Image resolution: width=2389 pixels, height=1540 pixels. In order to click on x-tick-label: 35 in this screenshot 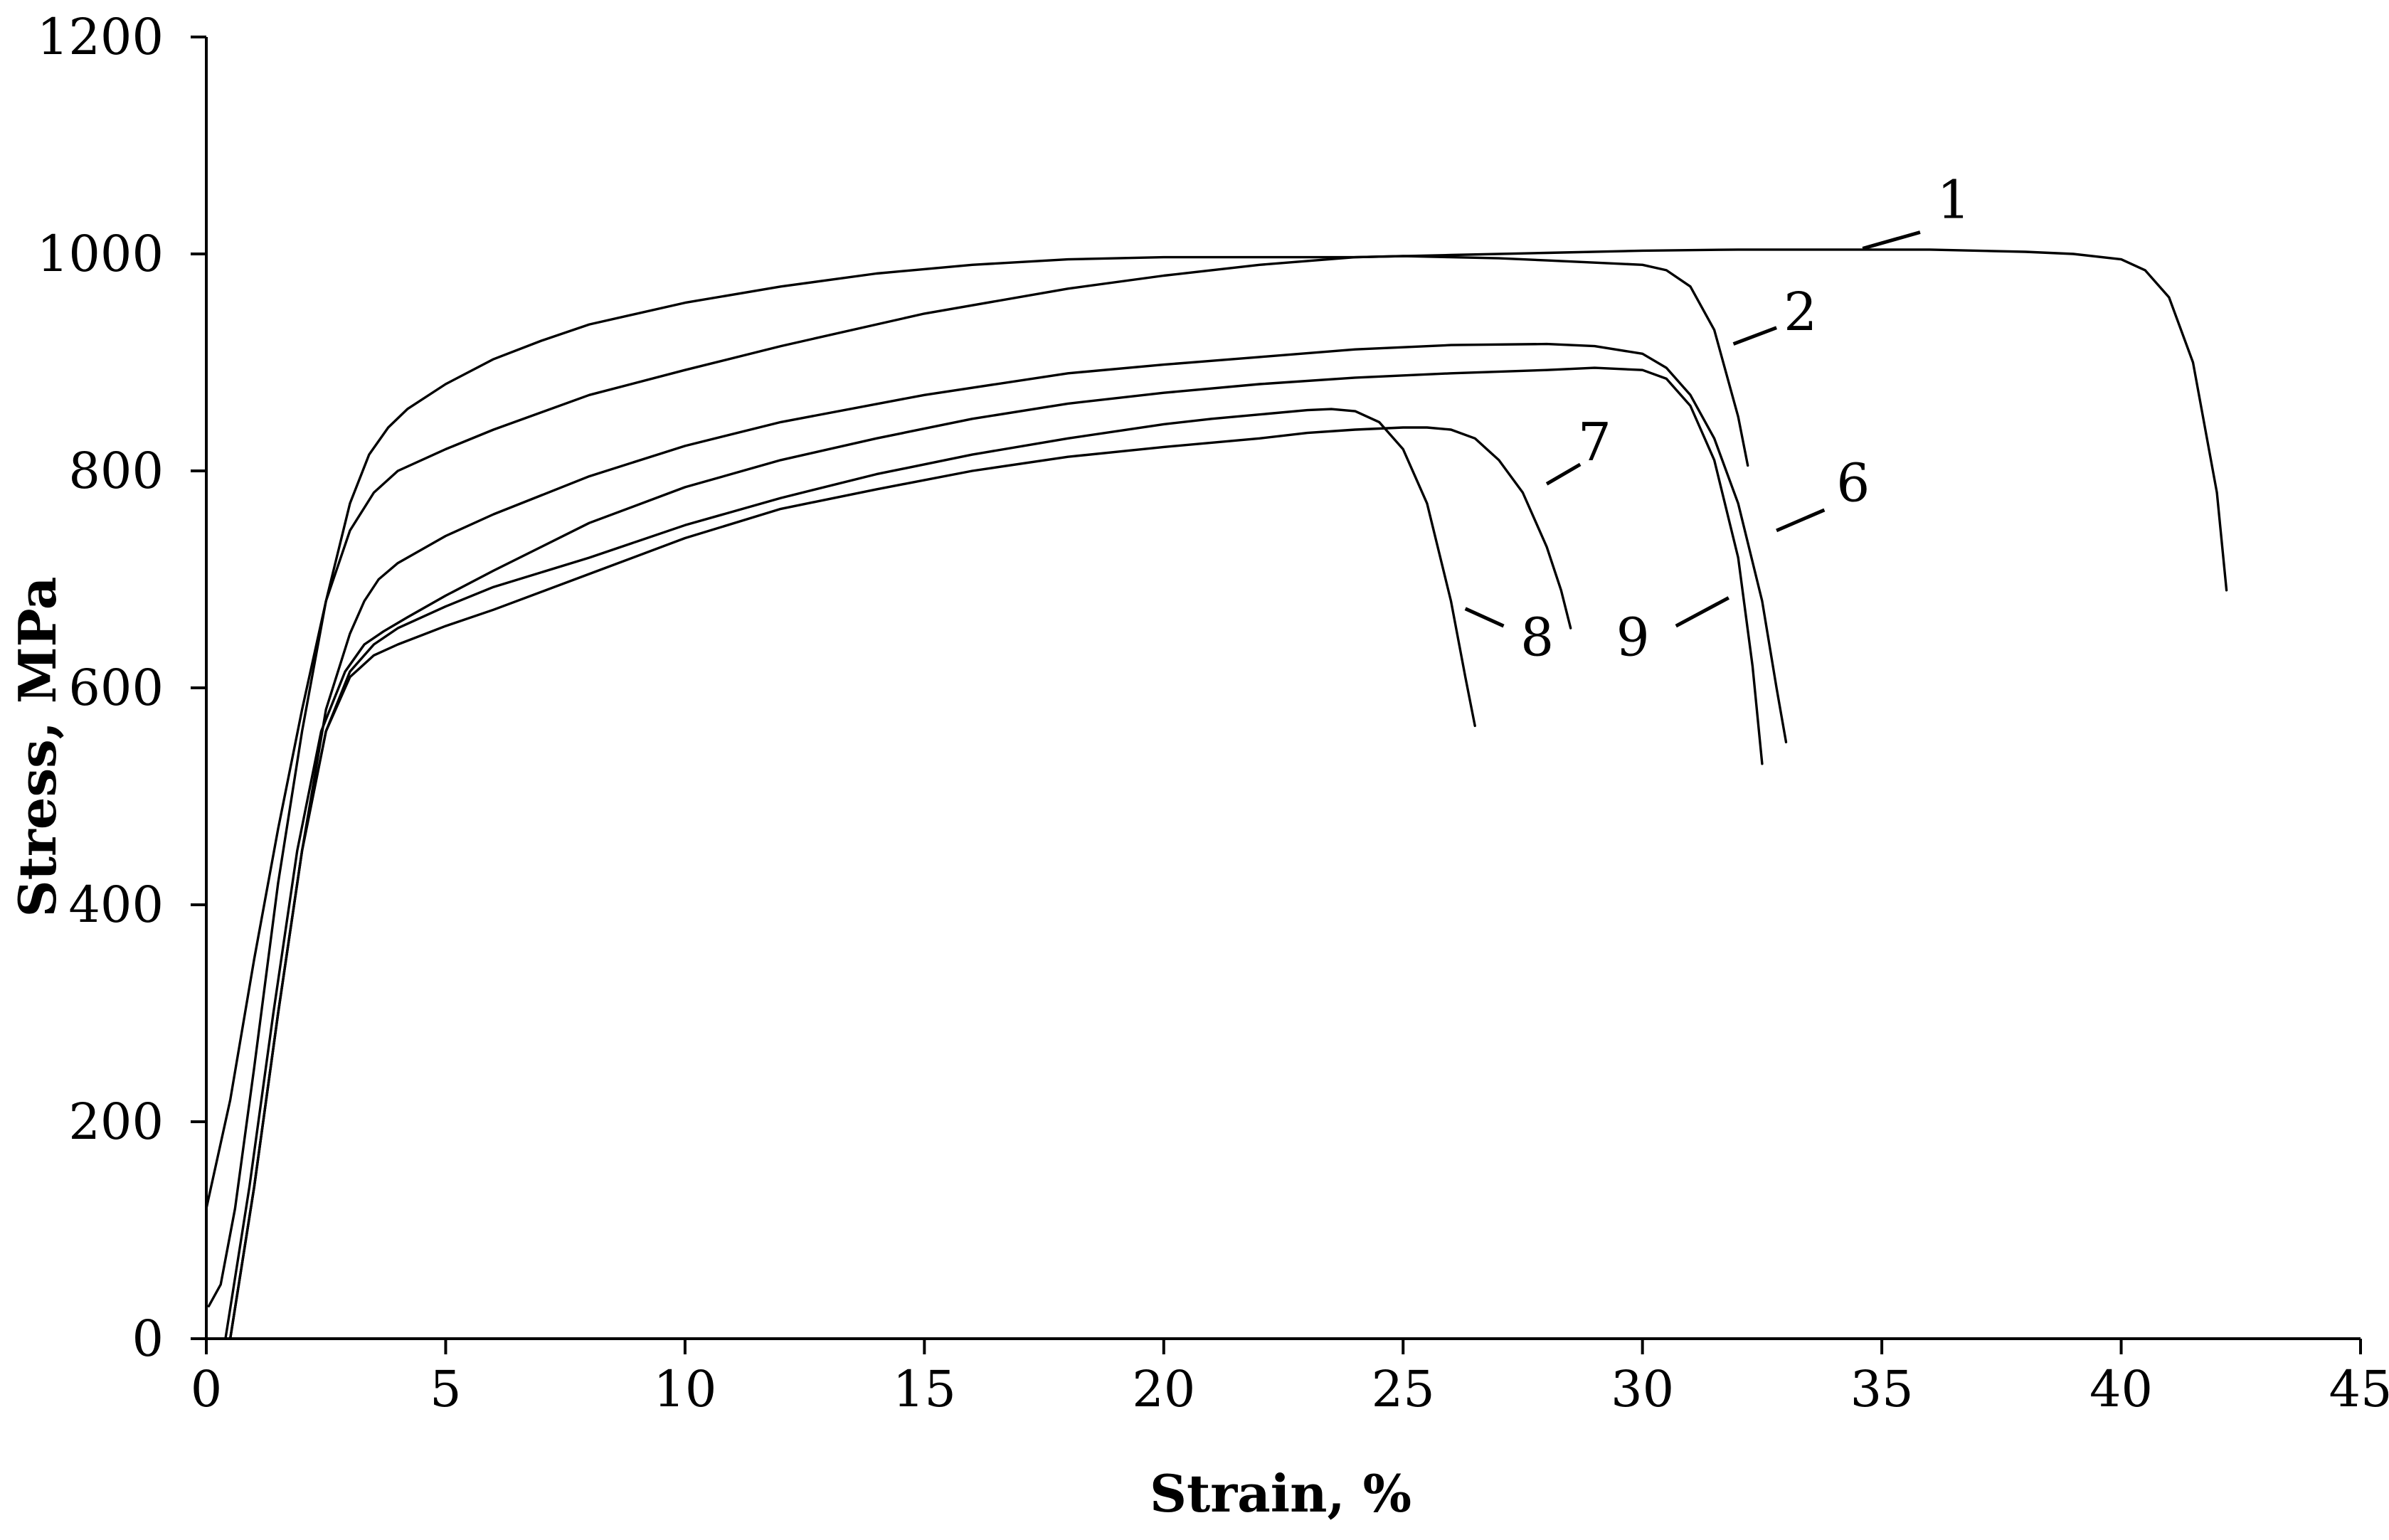, I will do `click(1882, 1389)`.